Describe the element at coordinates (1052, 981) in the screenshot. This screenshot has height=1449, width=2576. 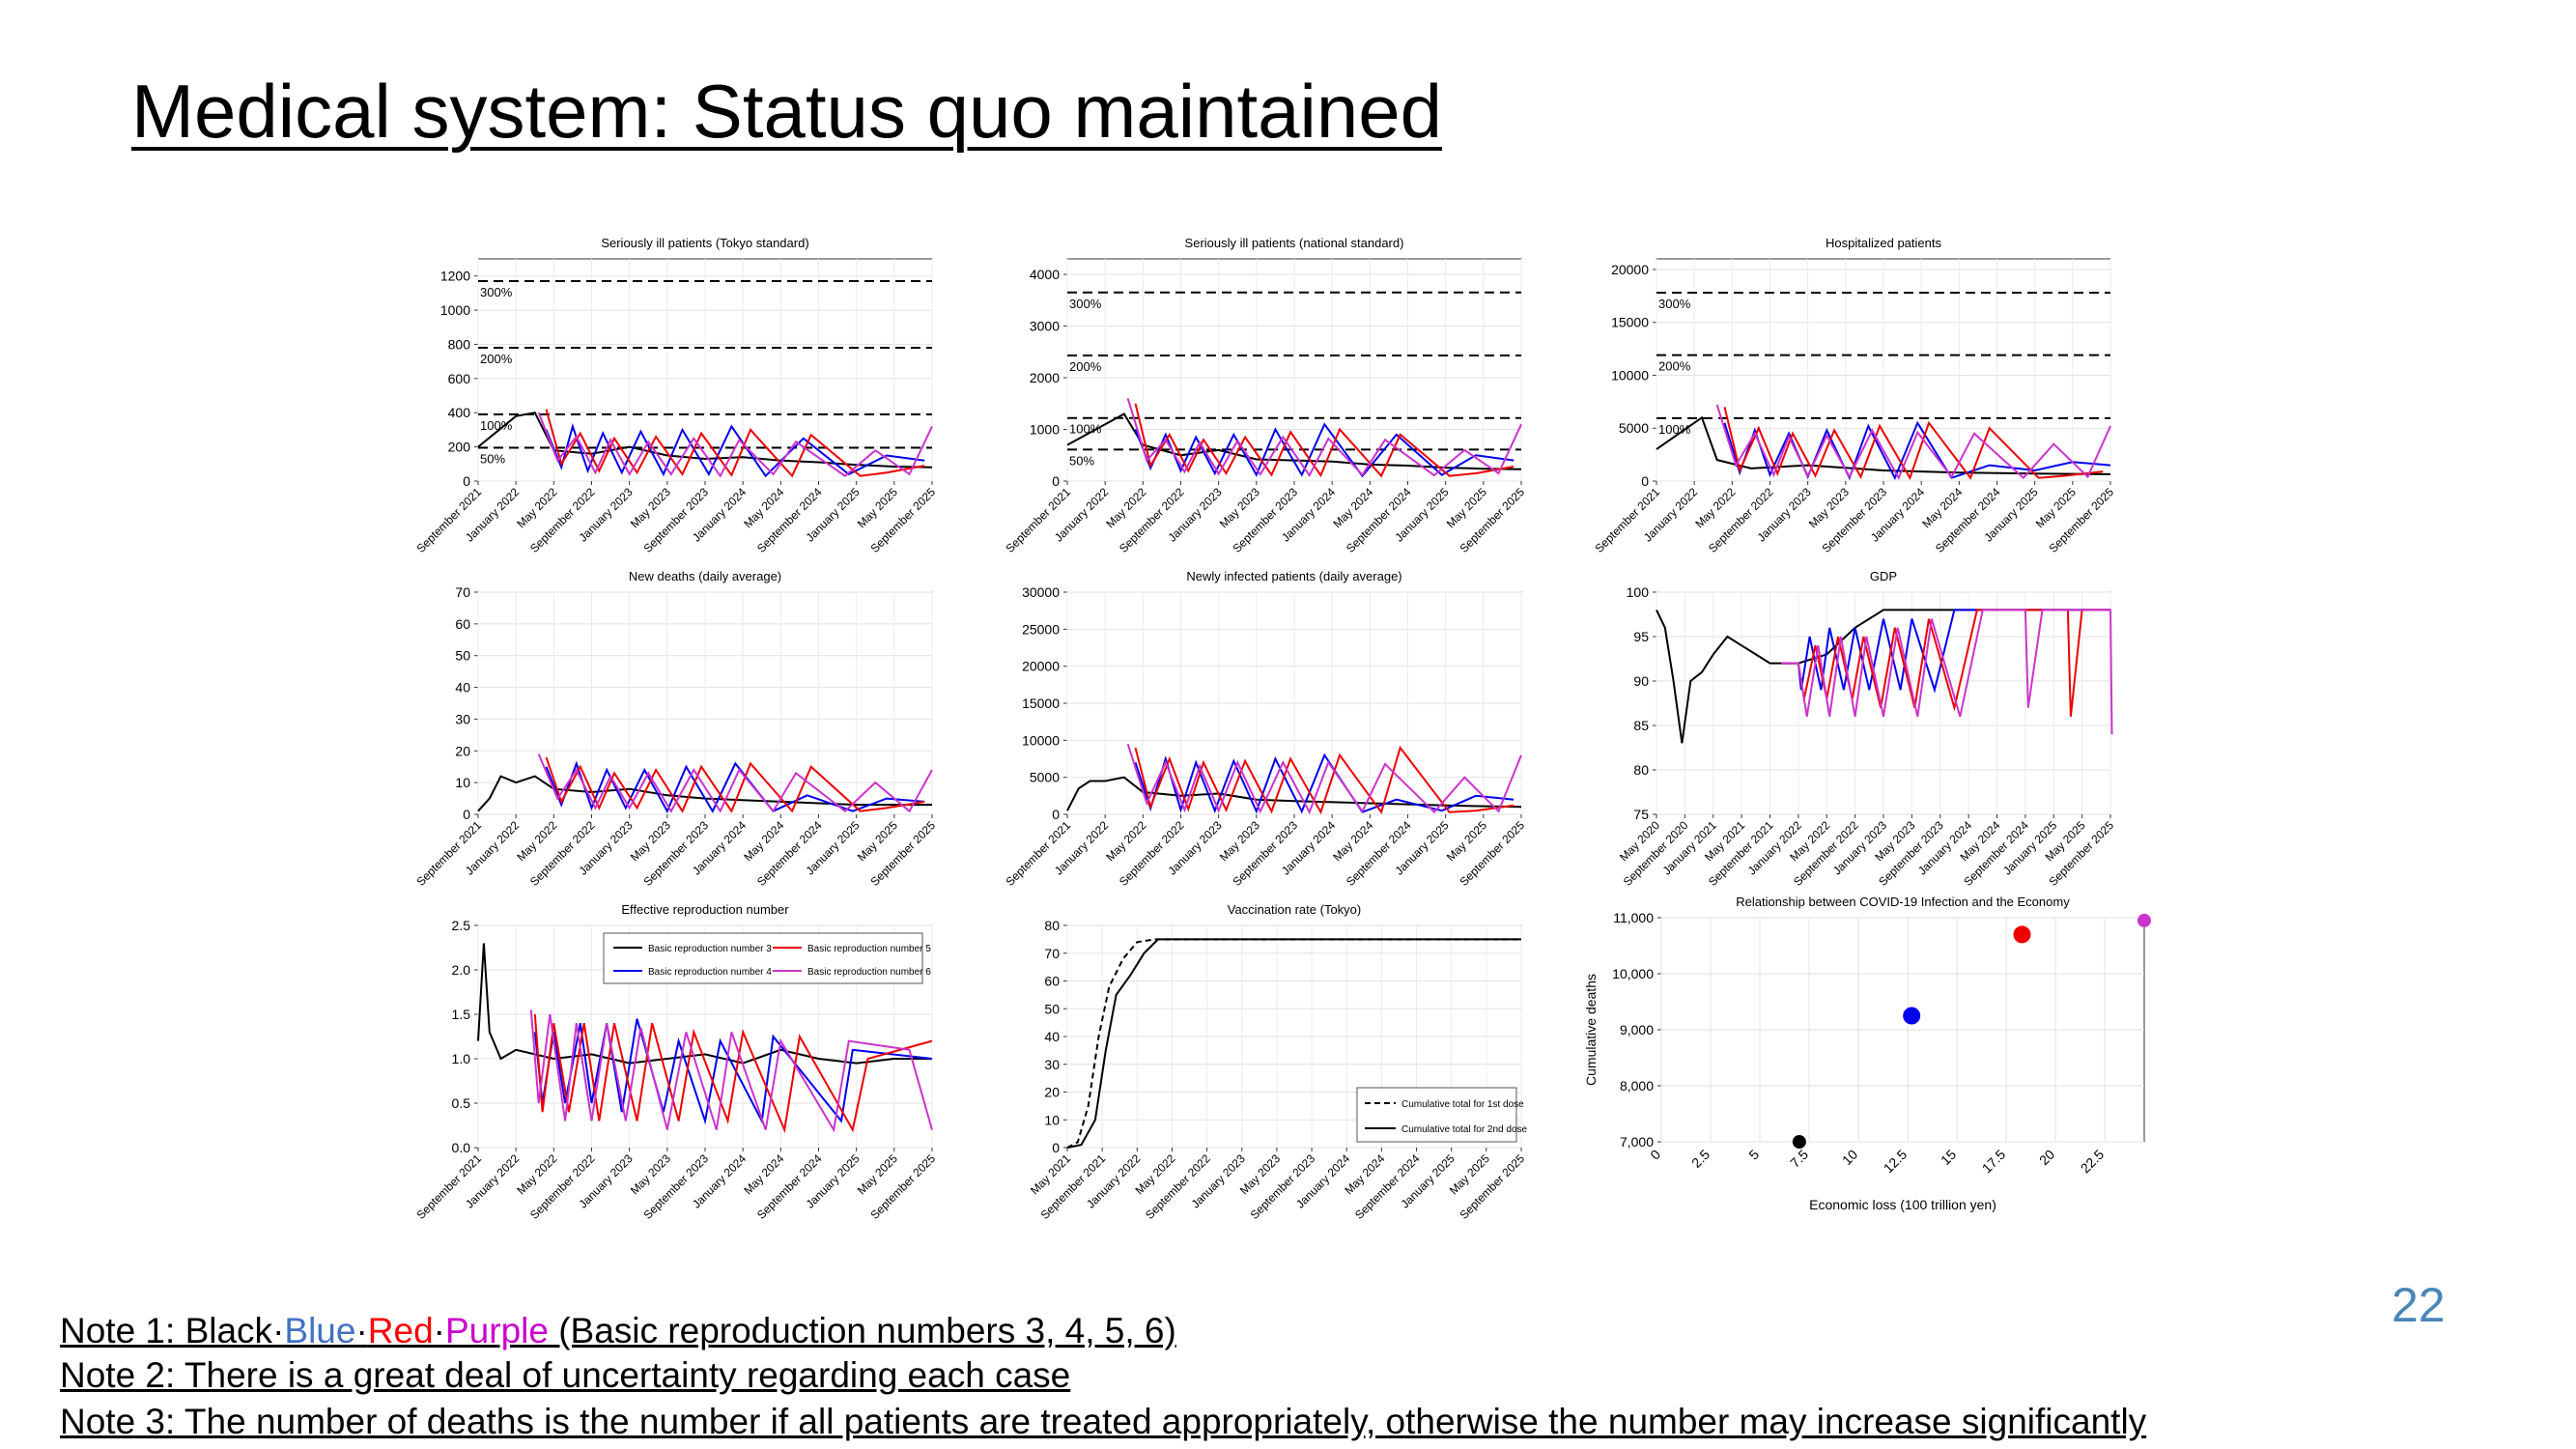
I see `y-tick-label: 60` at that location.